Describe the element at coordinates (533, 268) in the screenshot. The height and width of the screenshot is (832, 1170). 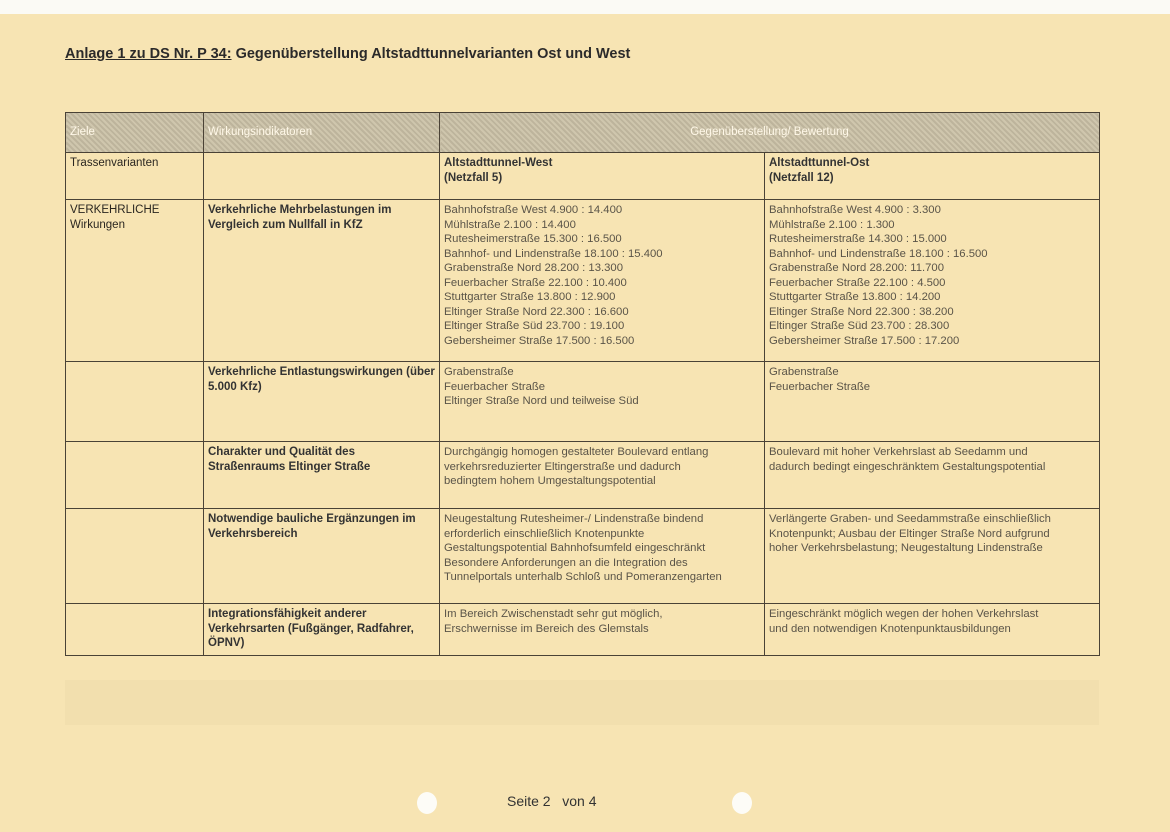
I see `west-line: Grabenstraße Nord 28.200 : 13.300` at that location.